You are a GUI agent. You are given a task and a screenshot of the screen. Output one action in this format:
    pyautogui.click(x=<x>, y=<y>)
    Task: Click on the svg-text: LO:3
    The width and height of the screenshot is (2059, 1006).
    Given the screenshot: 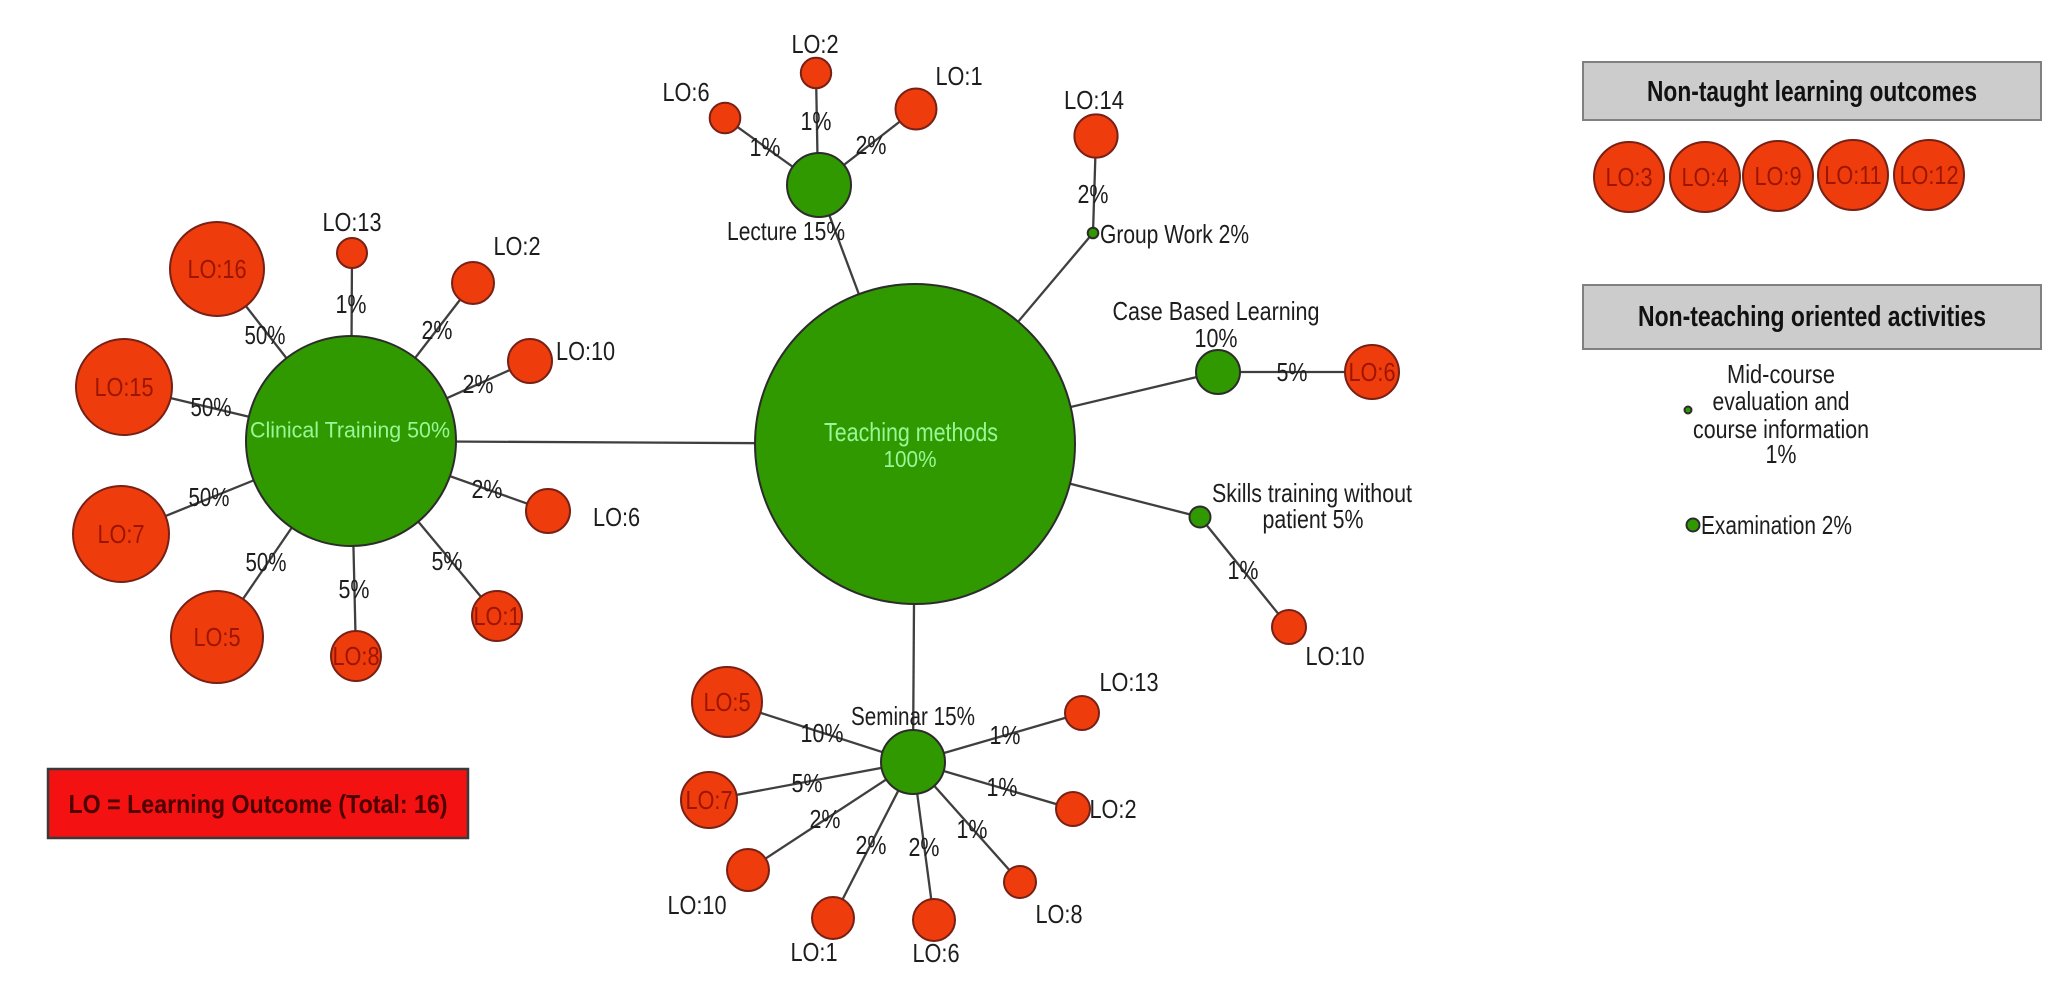 What is the action you would take?
    pyautogui.click(x=1628, y=177)
    